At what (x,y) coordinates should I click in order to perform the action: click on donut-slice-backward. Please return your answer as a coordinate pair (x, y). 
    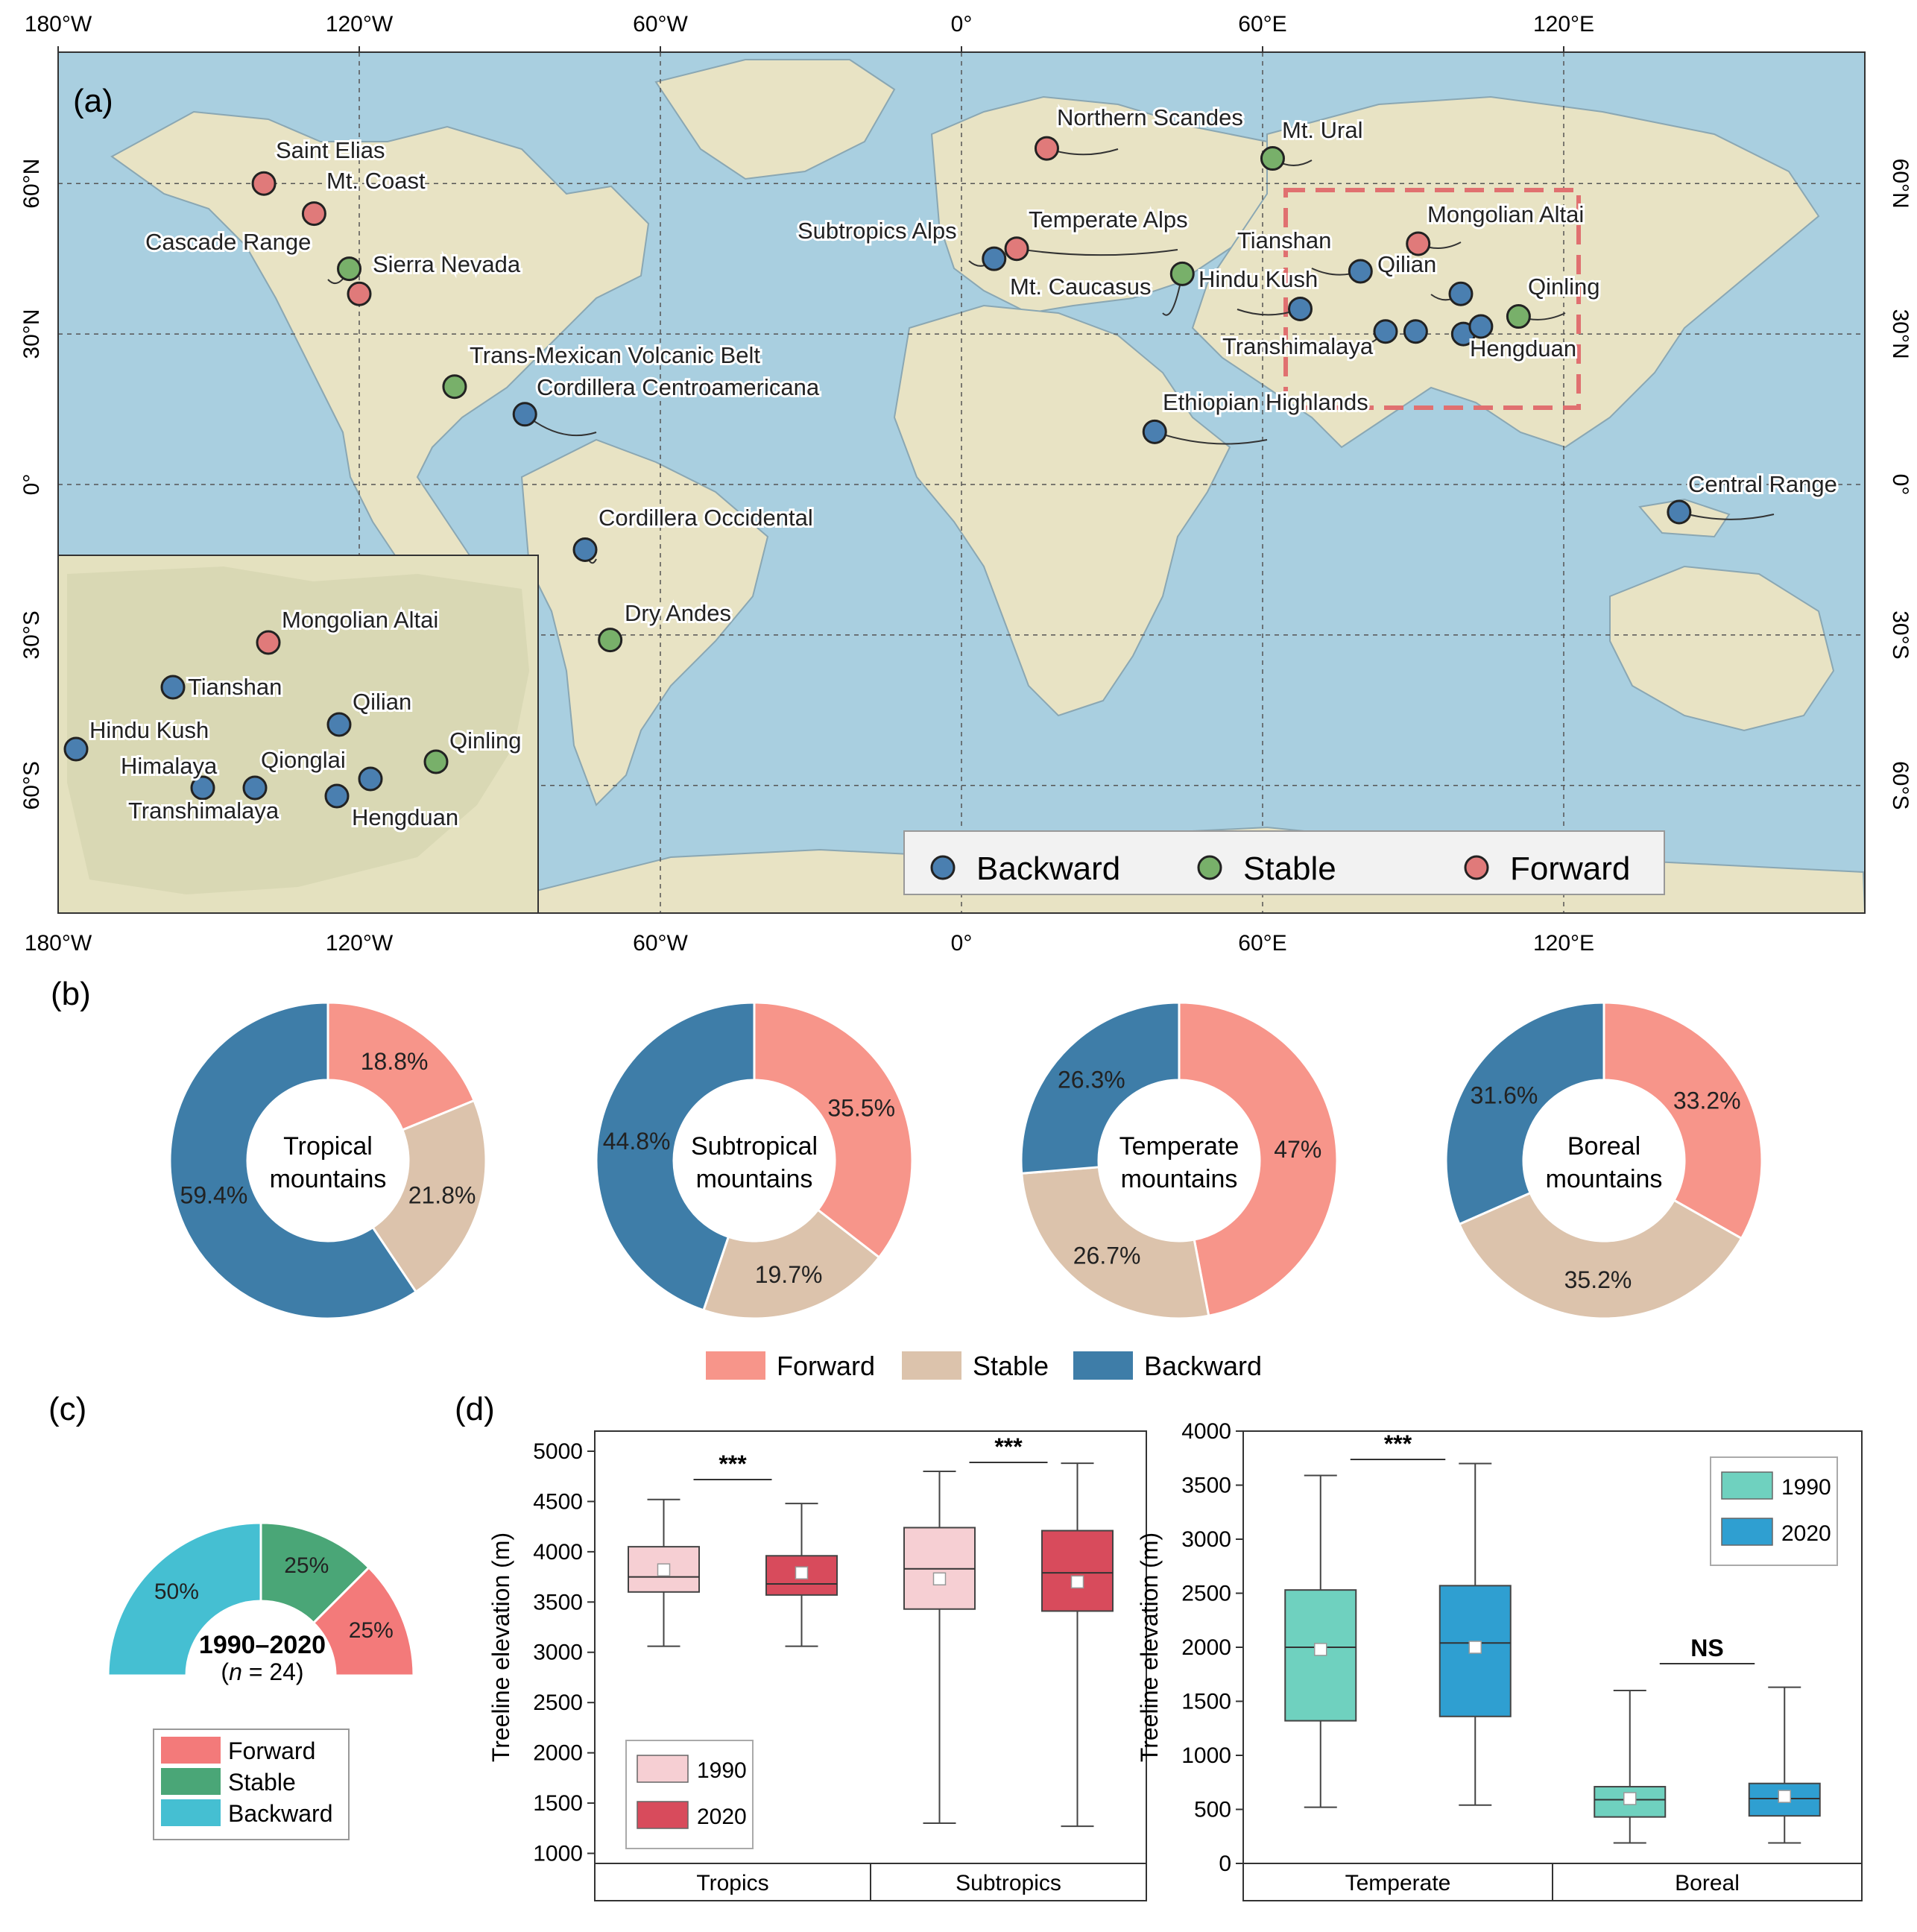
    Looking at the image, I should click on (675, 1156).